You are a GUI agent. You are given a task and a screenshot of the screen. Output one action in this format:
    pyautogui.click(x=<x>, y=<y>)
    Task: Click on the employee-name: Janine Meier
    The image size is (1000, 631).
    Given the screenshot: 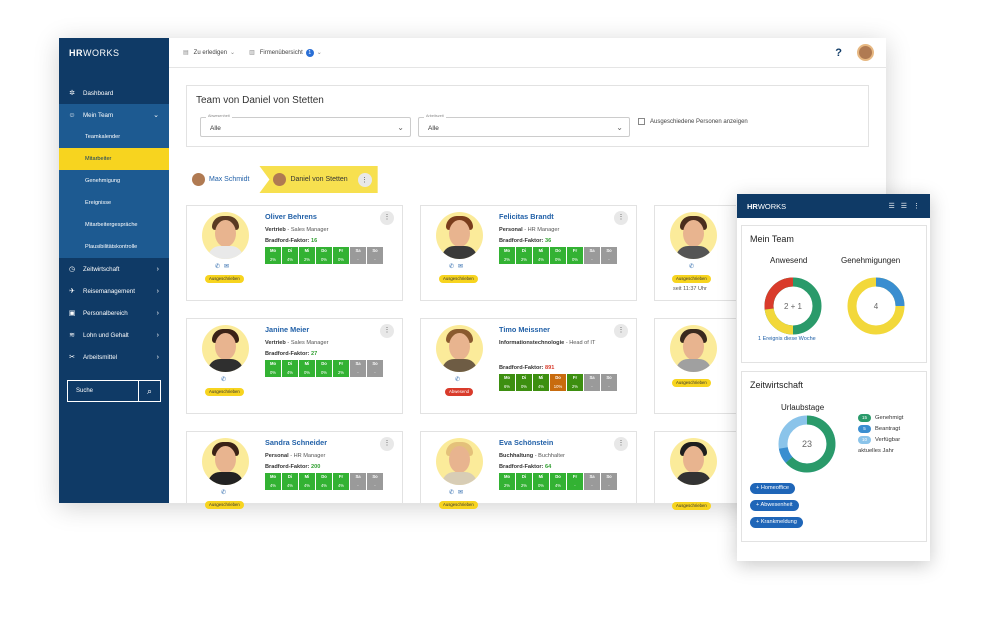 What is the action you would take?
    pyautogui.click(x=287, y=329)
    